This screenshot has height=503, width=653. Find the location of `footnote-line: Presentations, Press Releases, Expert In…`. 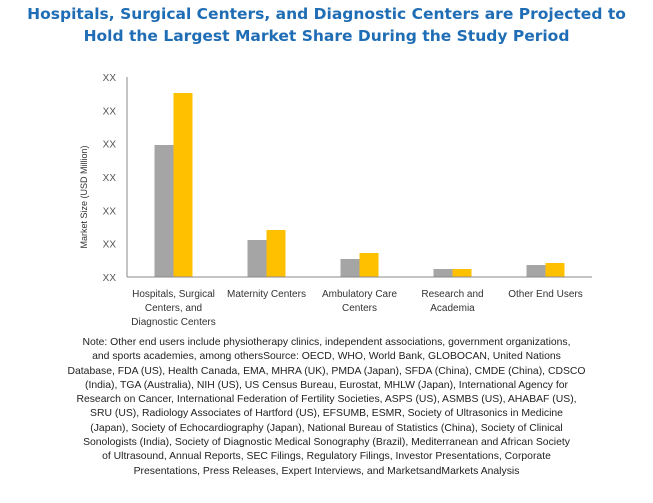

footnote-line: Presentations, Press Releases, Expert In… is located at coordinates (326, 471).